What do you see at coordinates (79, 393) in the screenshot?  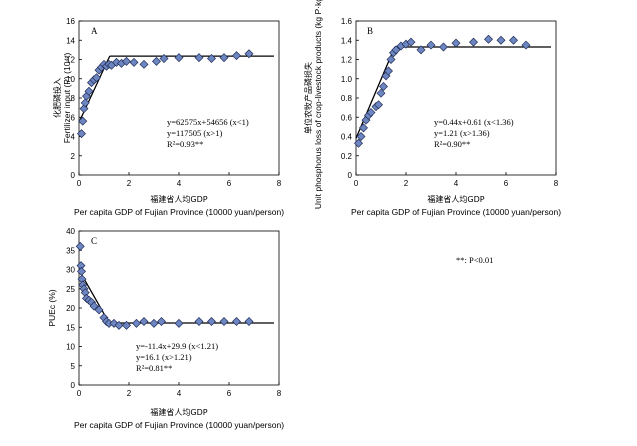 I see `panel-c-xtick-label: 0` at bounding box center [79, 393].